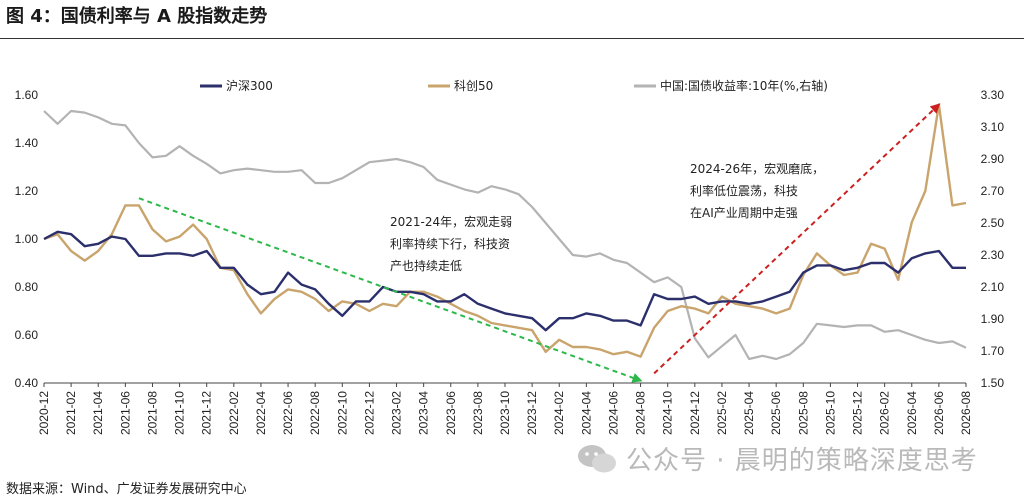  I want to click on x-tick-label: 2025-02, so click(722, 413).